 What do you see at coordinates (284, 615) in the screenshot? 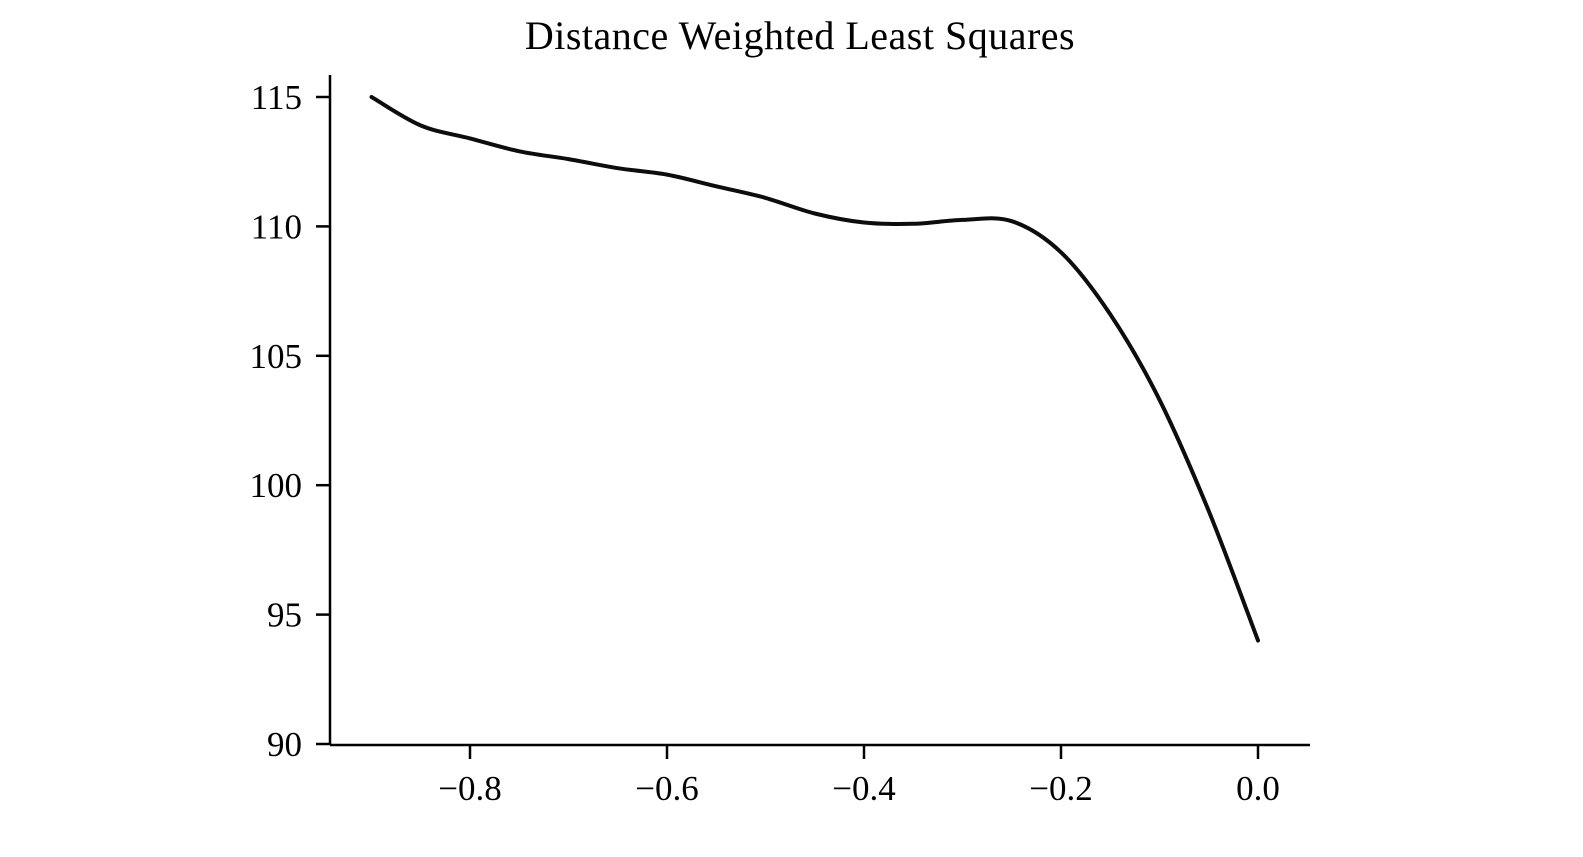
I see `y-tick-label: 95` at bounding box center [284, 615].